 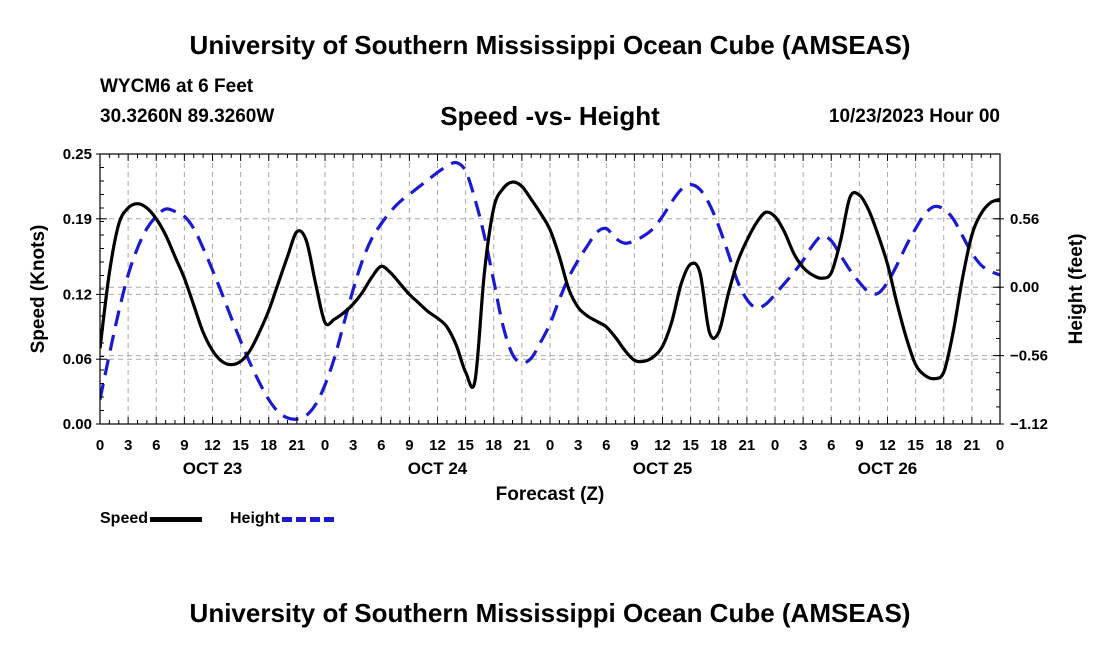 What do you see at coordinates (914, 116) in the screenshot?
I see `forecast-datetime: 10/23/2023 Hour 00` at bounding box center [914, 116].